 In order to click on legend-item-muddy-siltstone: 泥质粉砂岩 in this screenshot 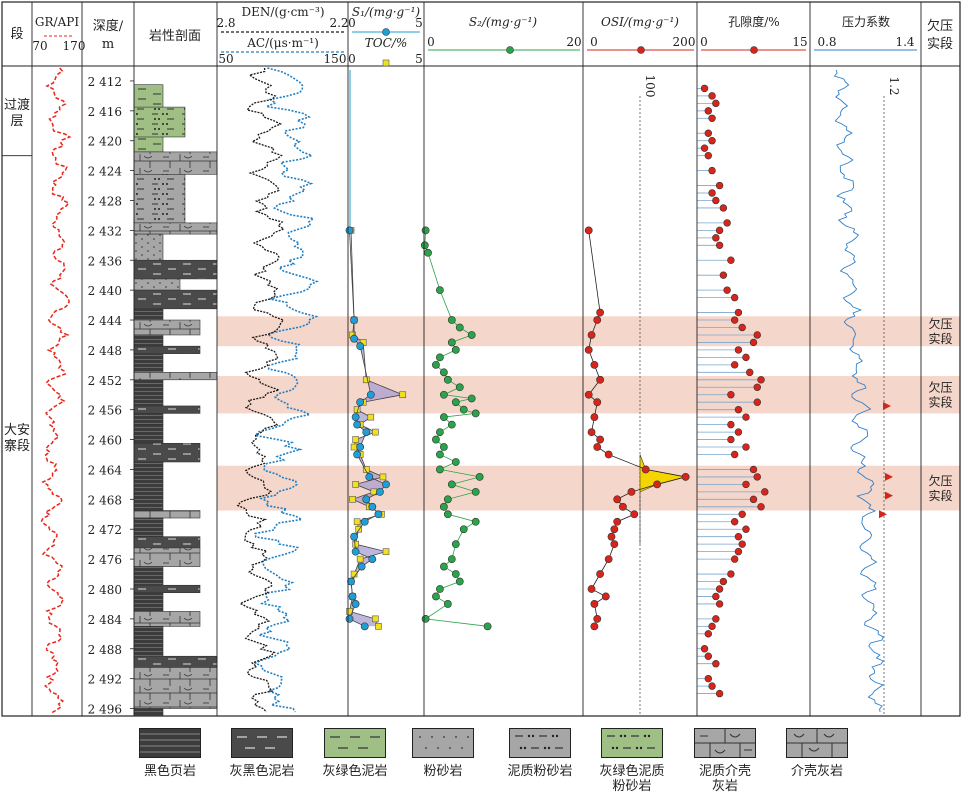, I will do `click(540, 753)`.